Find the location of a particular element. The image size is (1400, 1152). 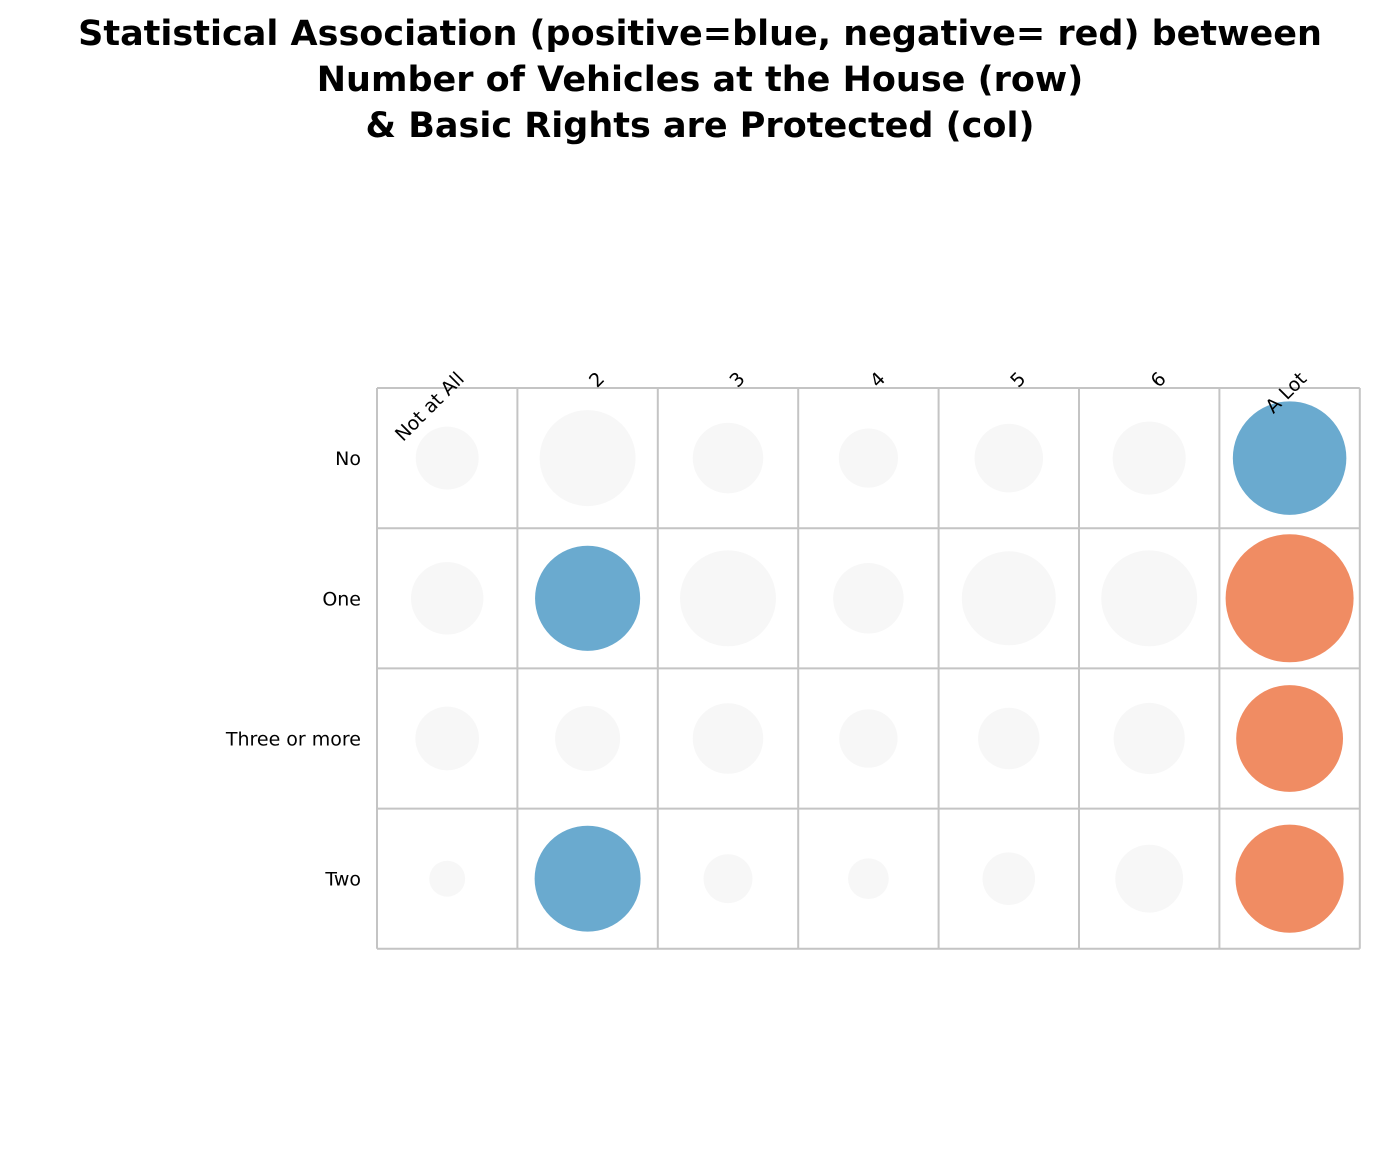

row-label-1: One is located at coordinates (341, 599).